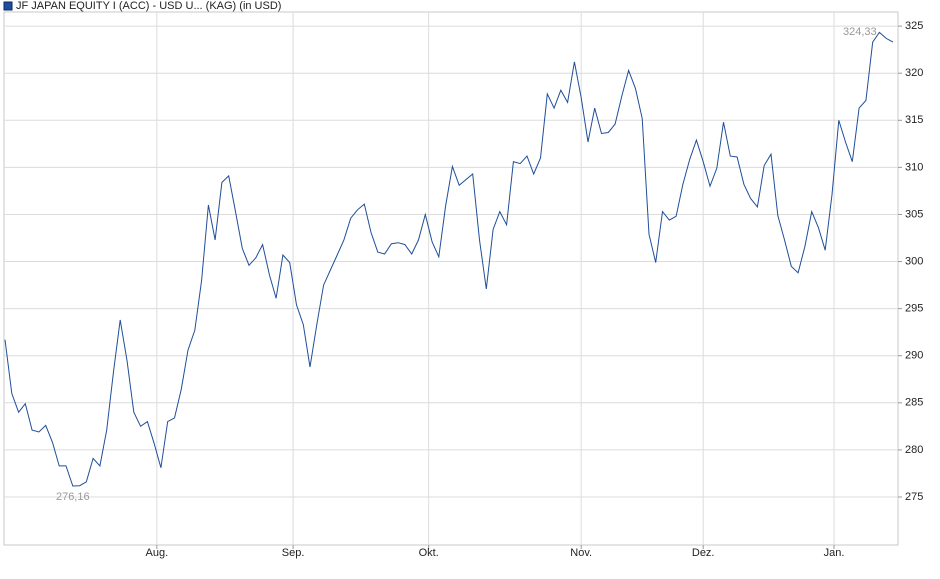 The width and height of the screenshot is (940, 579). Describe the element at coordinates (703, 553) in the screenshot. I see `x-tick-label: Dez.` at that location.